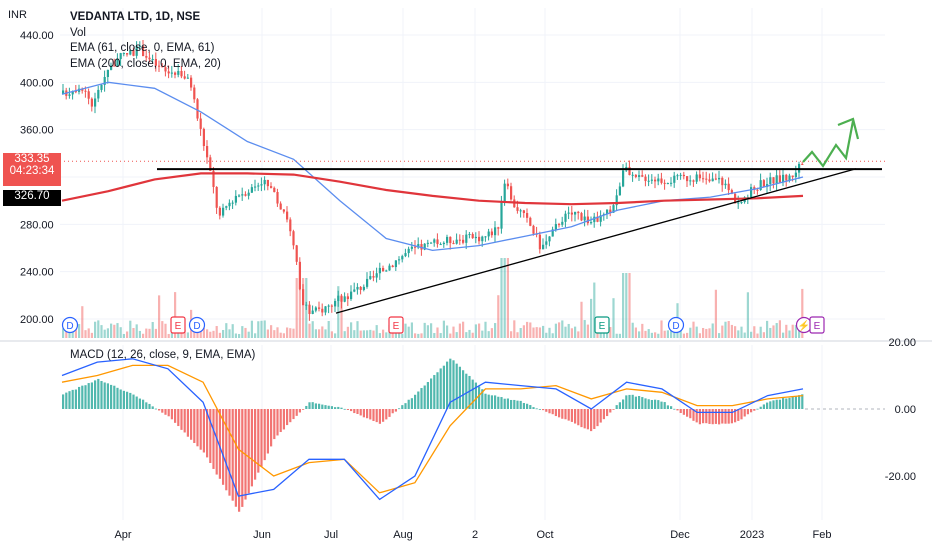  What do you see at coordinates (905, 410) in the screenshot?
I see `macd-tick-label: 0.00` at bounding box center [905, 410].